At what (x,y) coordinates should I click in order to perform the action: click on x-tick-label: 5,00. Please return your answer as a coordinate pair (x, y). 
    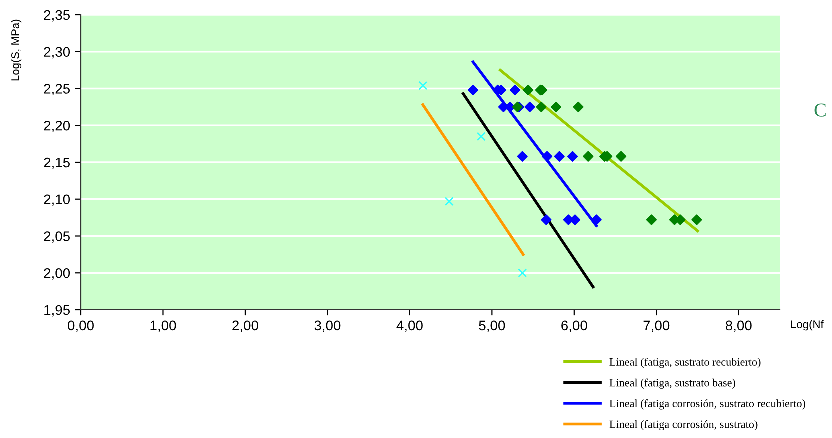
    Looking at the image, I should click on (492, 326).